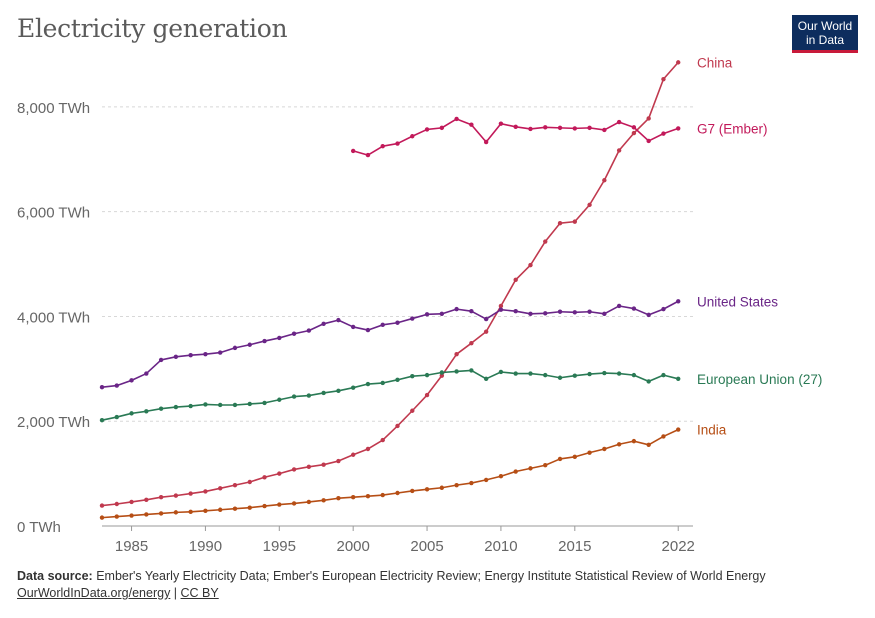 The height and width of the screenshot is (618, 875). Describe the element at coordinates (390, 473) in the screenshot. I see `series-line` at that location.